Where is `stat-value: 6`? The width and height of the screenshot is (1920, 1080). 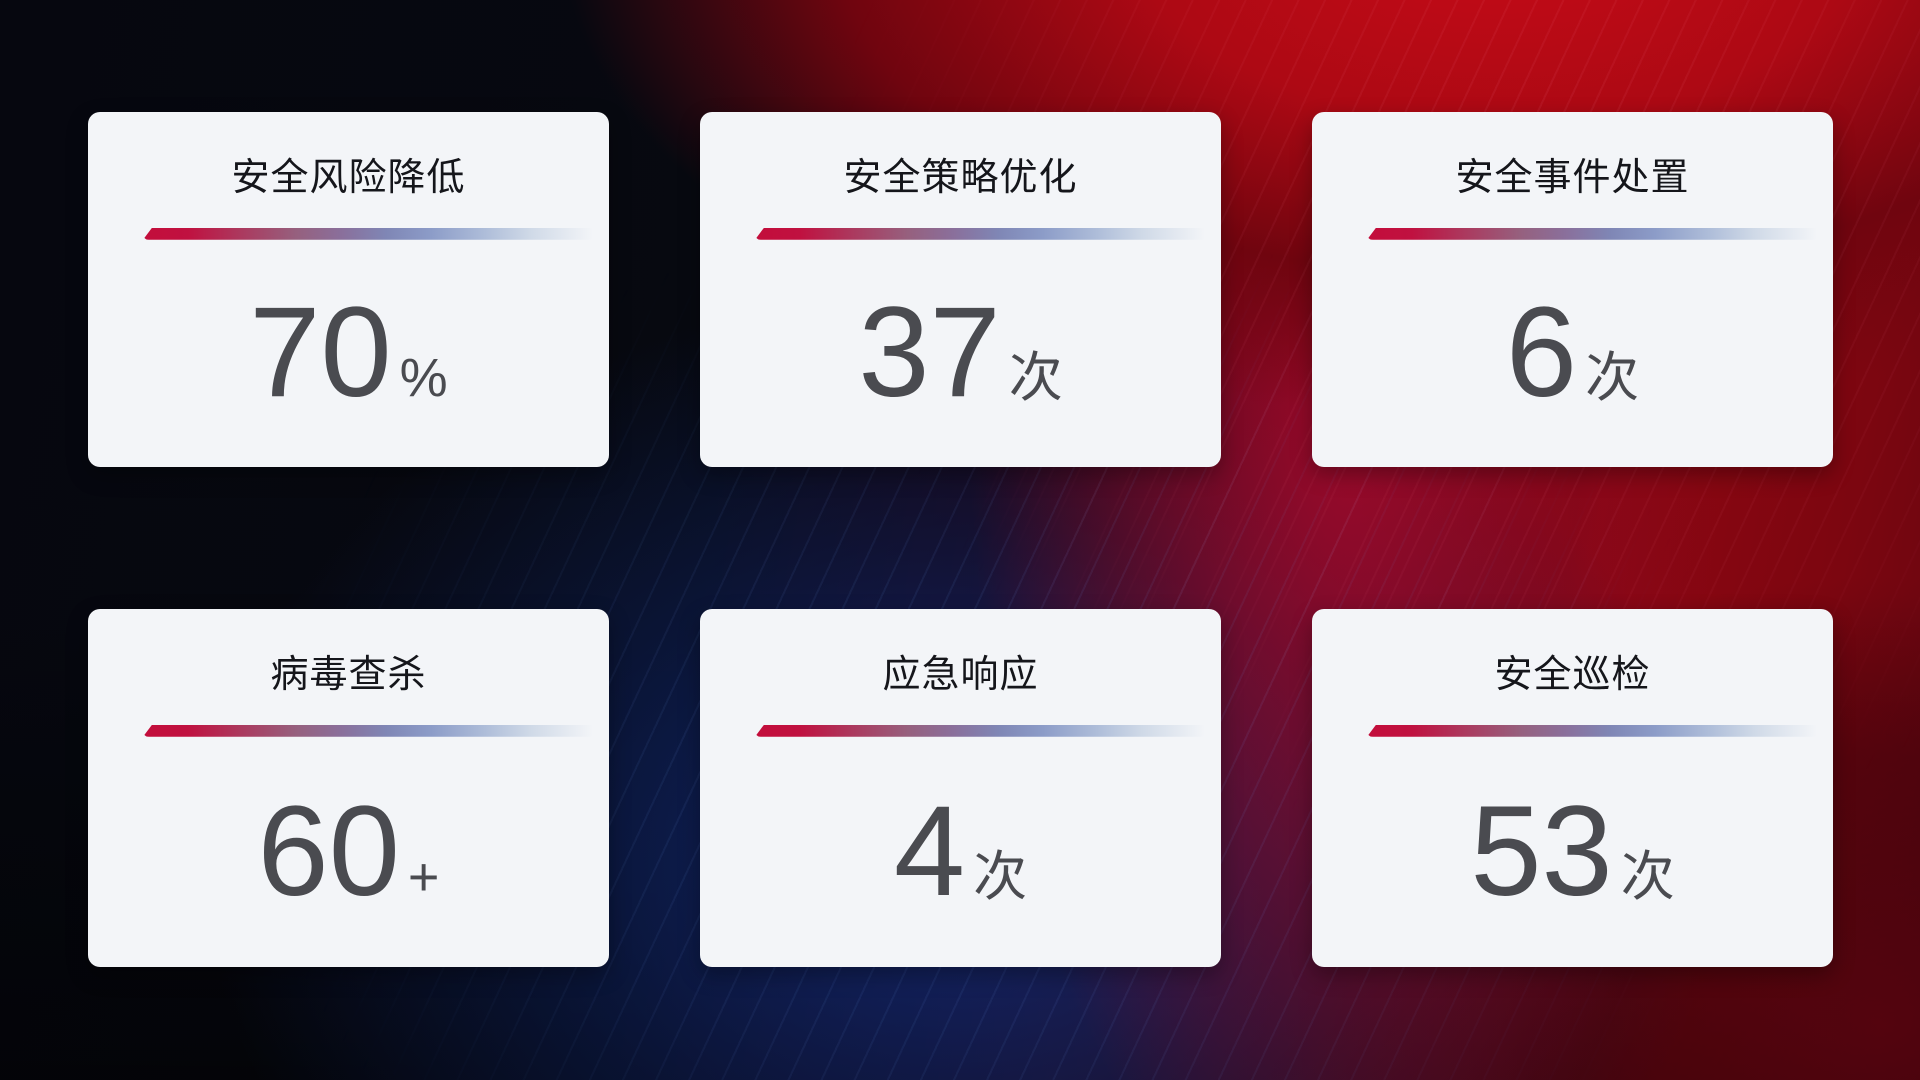 stat-value: 6 is located at coordinates (1541, 353).